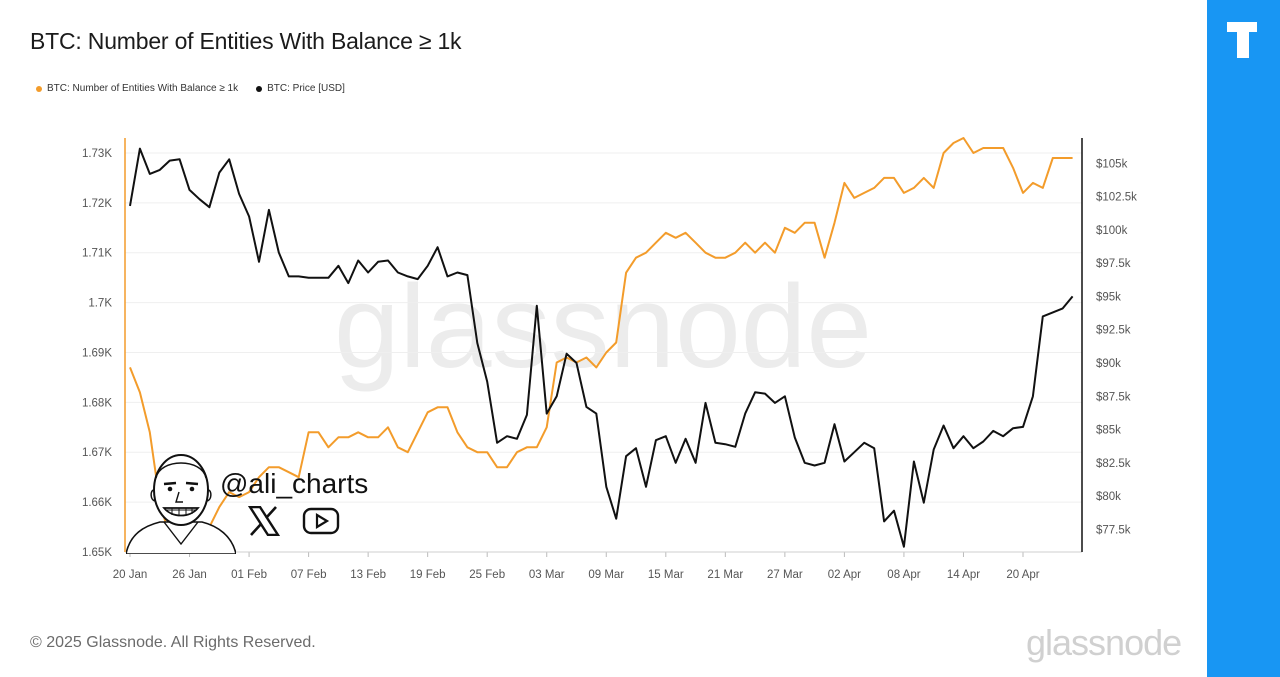 The height and width of the screenshot is (677, 1280). What do you see at coordinates (1245, 40) in the screenshot?
I see `tradingview-logo-icon` at bounding box center [1245, 40].